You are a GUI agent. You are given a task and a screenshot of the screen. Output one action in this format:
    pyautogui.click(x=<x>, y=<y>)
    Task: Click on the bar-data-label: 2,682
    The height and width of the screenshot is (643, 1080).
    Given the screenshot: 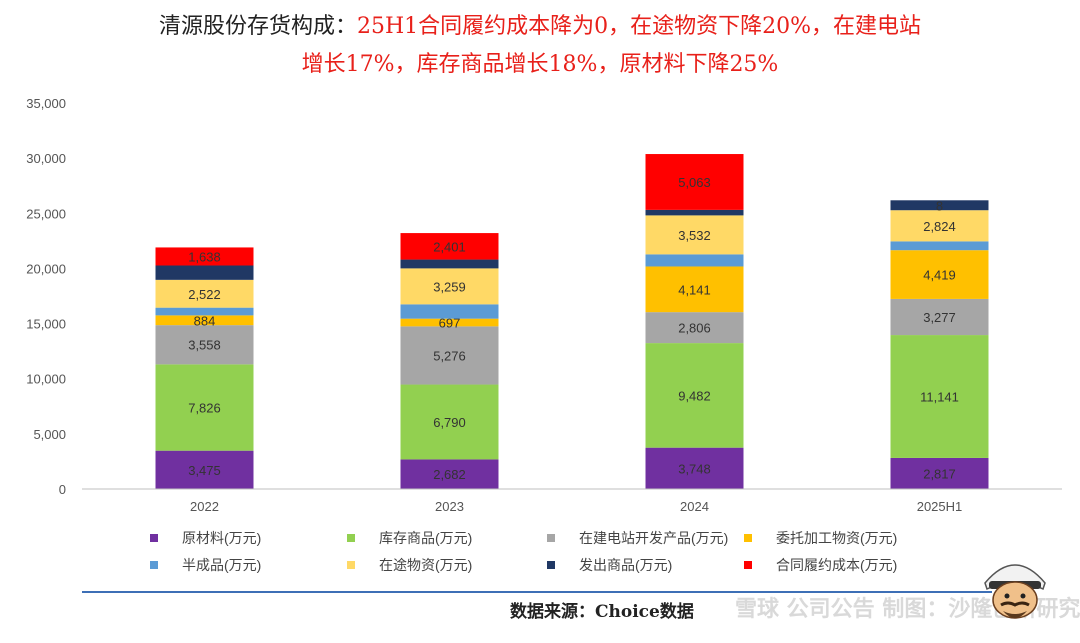 What is the action you would take?
    pyautogui.click(x=449, y=474)
    